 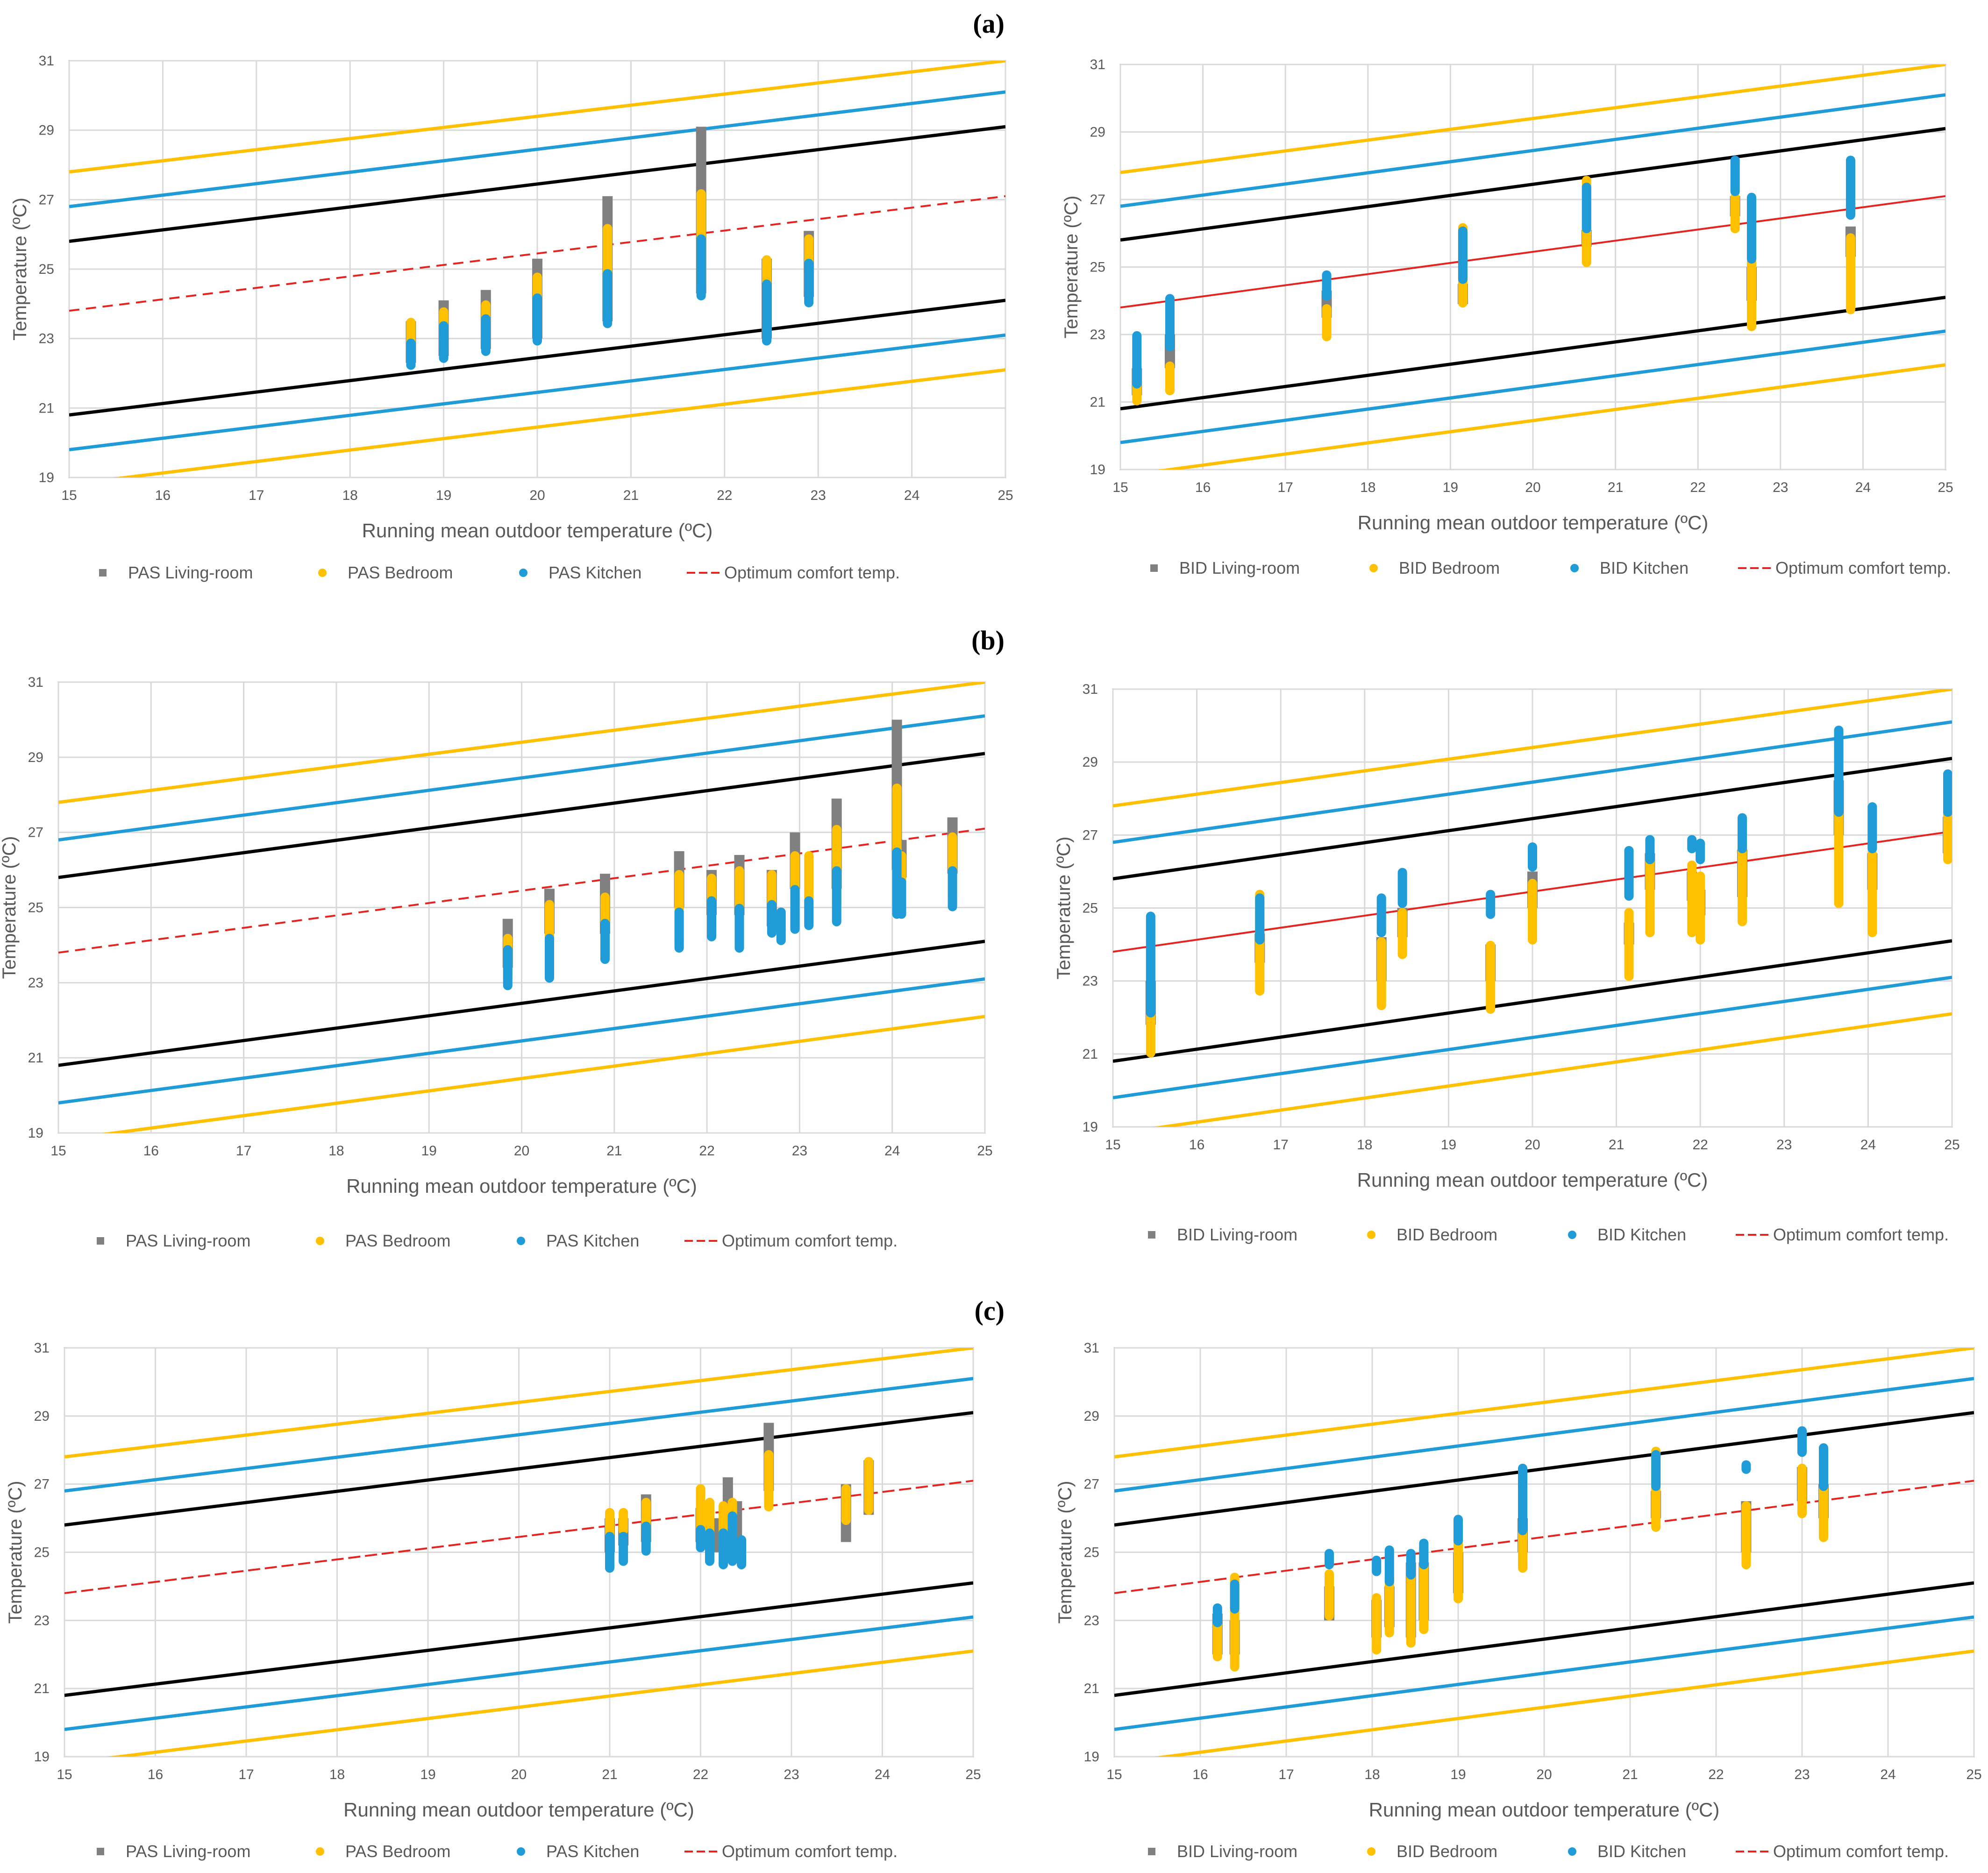 I want to click on row-label-a: (a), so click(x=989, y=23).